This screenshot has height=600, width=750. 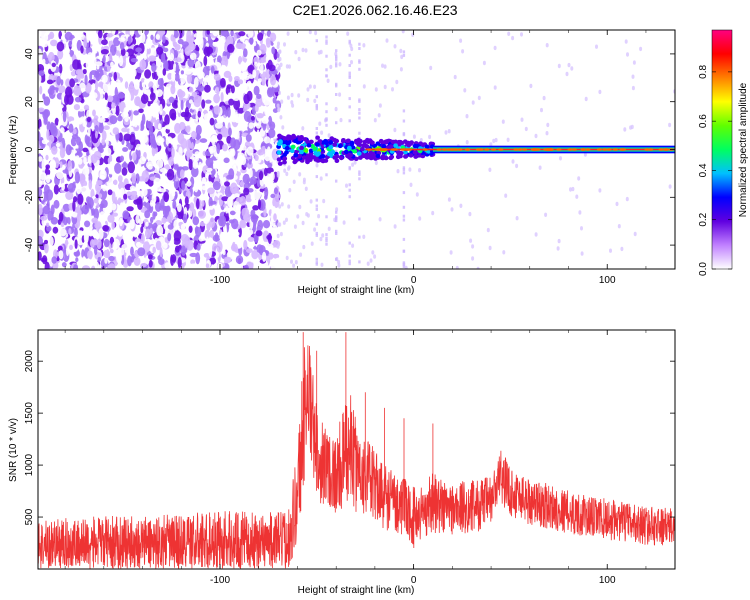 I want to click on snr-xtick-label: 0, so click(x=414, y=580).